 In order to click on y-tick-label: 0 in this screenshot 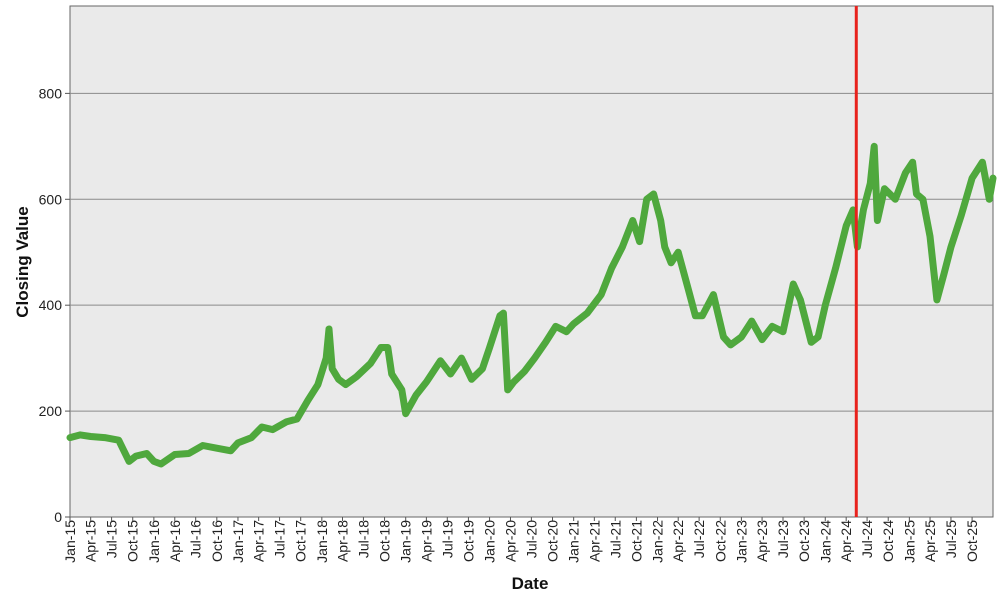, I will do `click(58, 517)`.